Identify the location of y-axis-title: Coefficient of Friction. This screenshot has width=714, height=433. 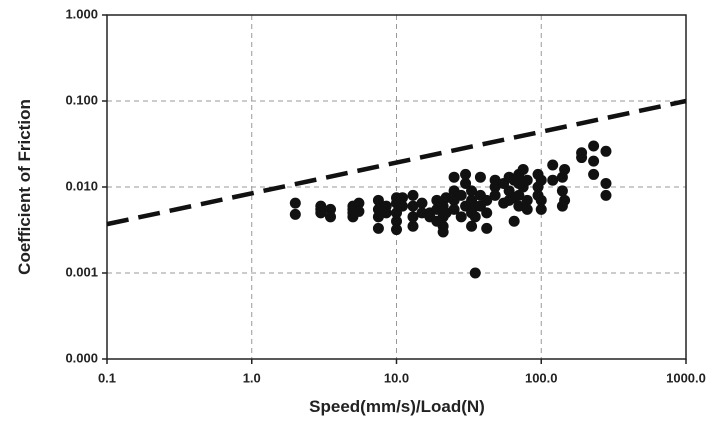
(24, 187).